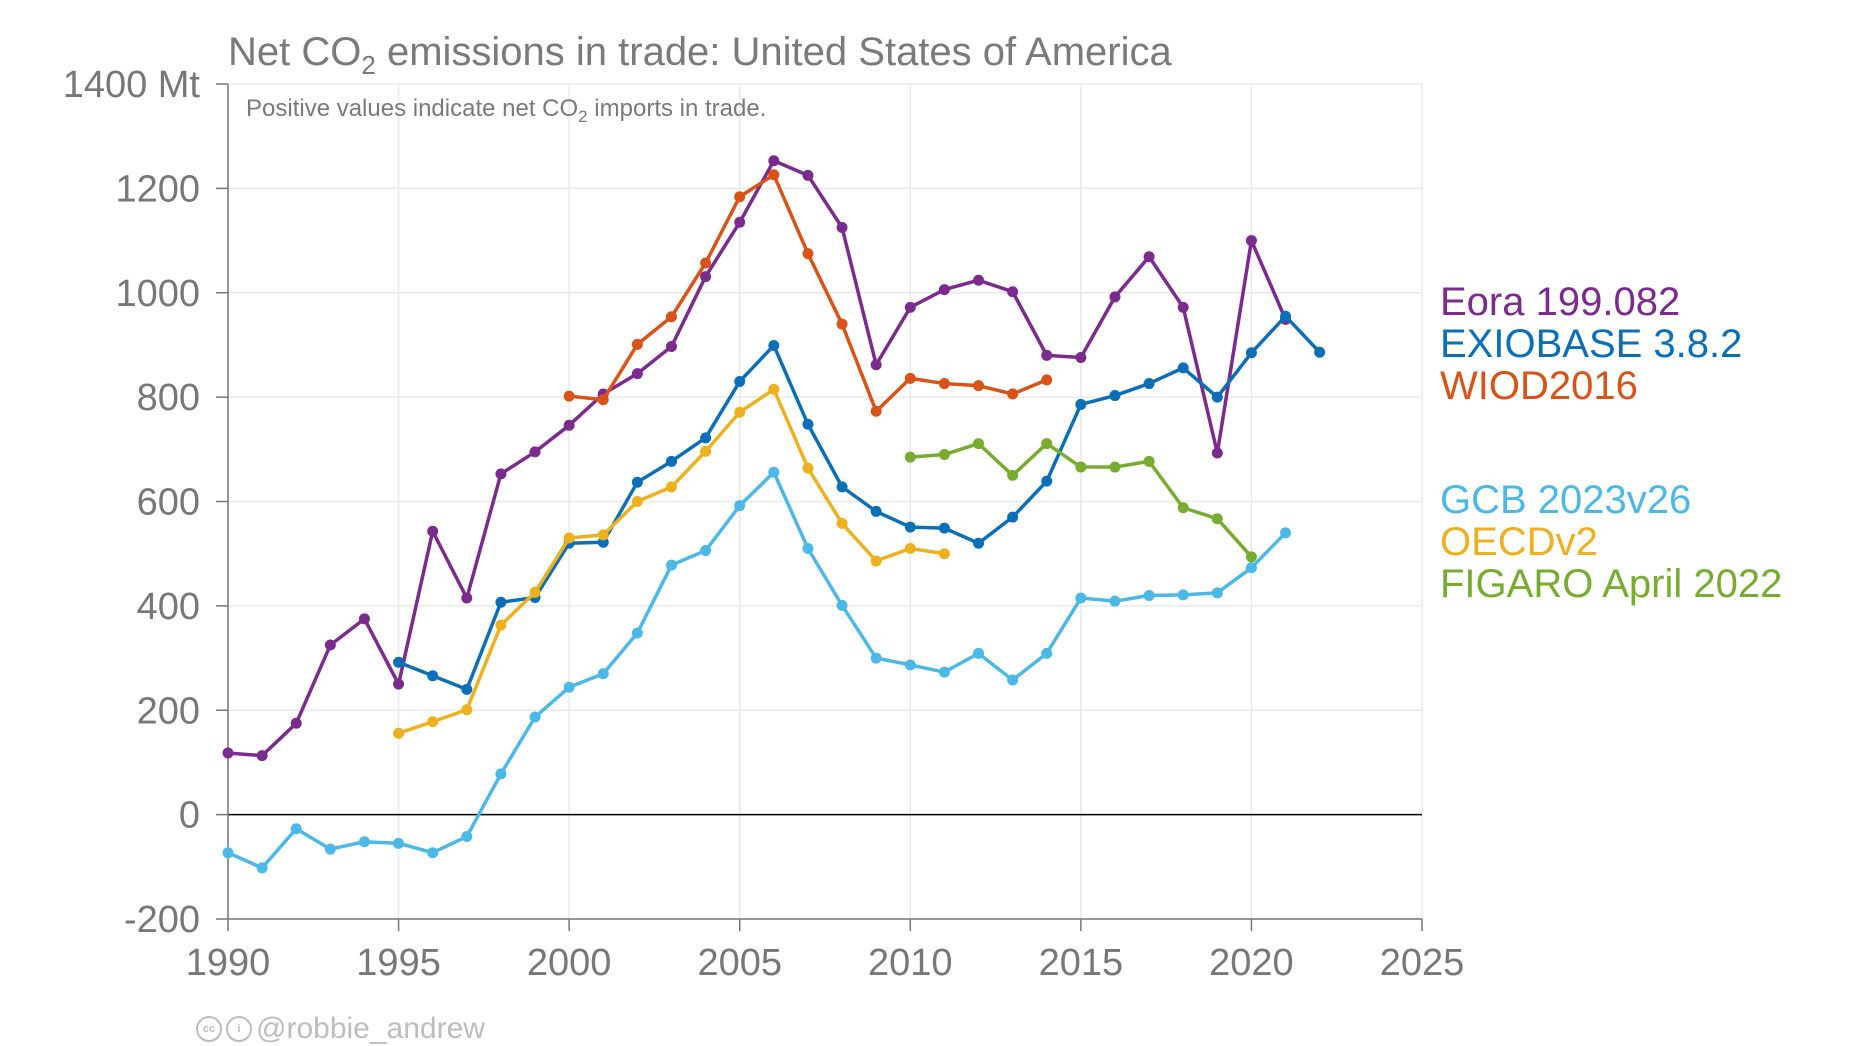  What do you see at coordinates (739, 963) in the screenshot?
I see `x-tick-label: 2005` at bounding box center [739, 963].